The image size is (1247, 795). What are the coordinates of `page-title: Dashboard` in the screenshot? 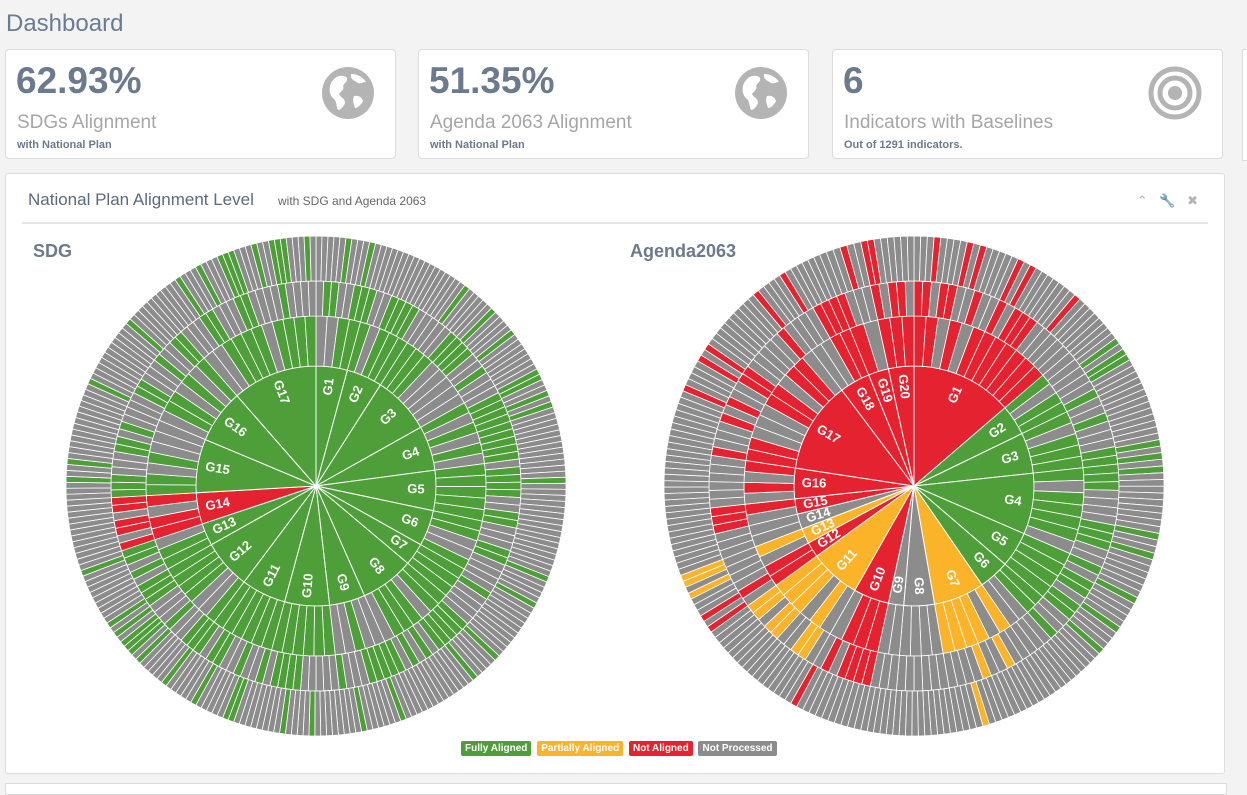 It's located at (65, 23).